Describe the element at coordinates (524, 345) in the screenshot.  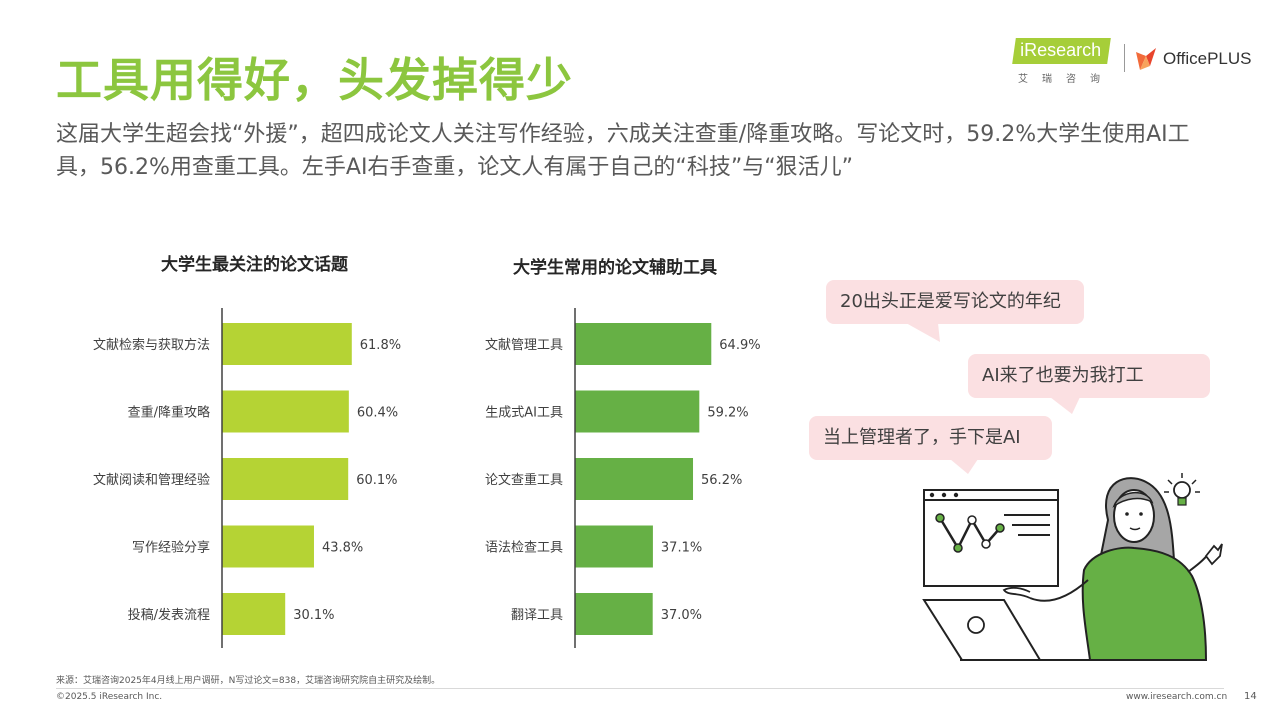
I see `right-category-label-0: 文献管理工具` at that location.